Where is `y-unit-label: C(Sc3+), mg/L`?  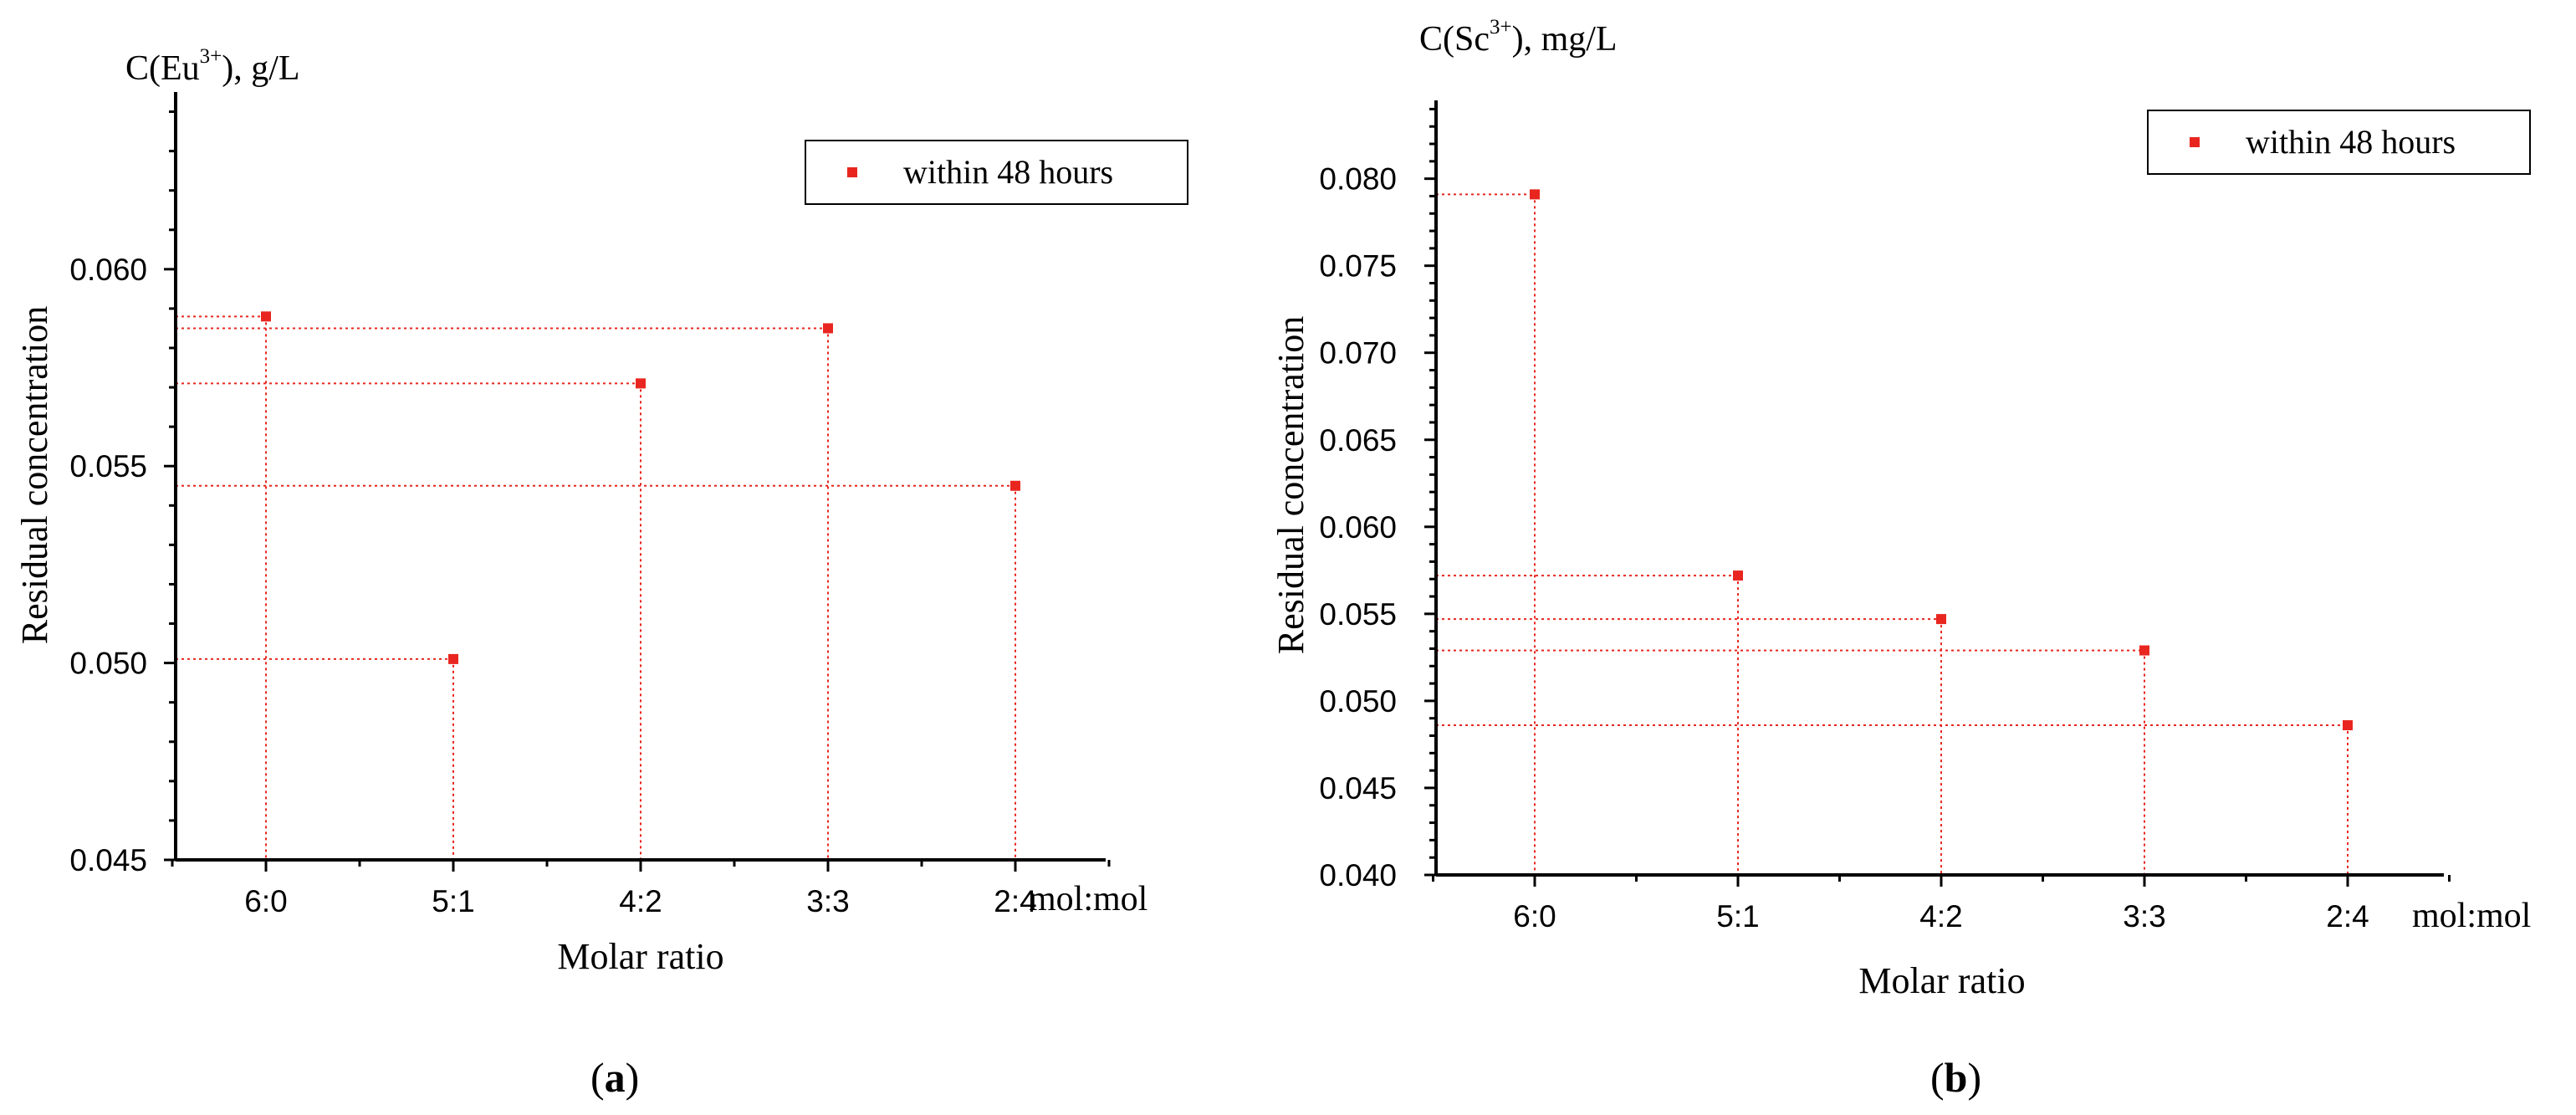
y-unit-label: C(Sc3+), mg/L is located at coordinates (1518, 37).